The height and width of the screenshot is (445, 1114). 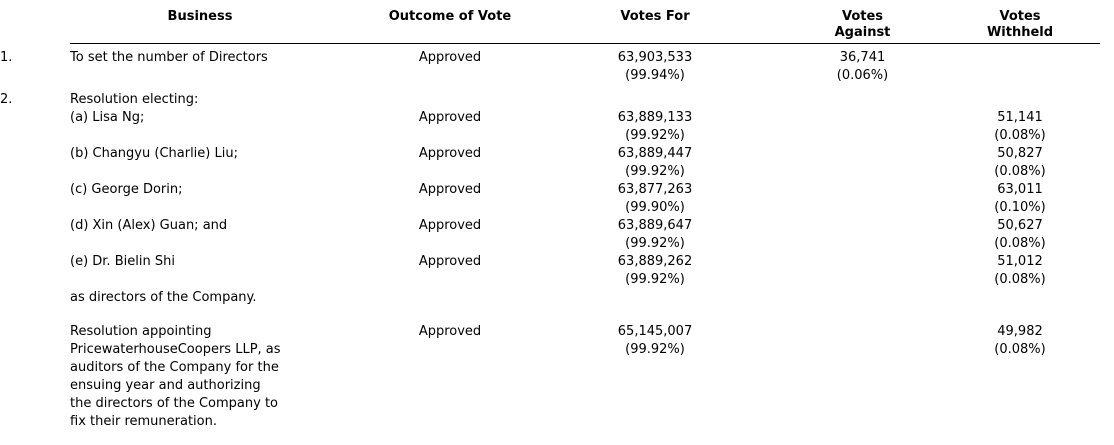 What do you see at coordinates (1020, 22) in the screenshot?
I see `header-votes-withheld: Votes Withheld` at bounding box center [1020, 22].